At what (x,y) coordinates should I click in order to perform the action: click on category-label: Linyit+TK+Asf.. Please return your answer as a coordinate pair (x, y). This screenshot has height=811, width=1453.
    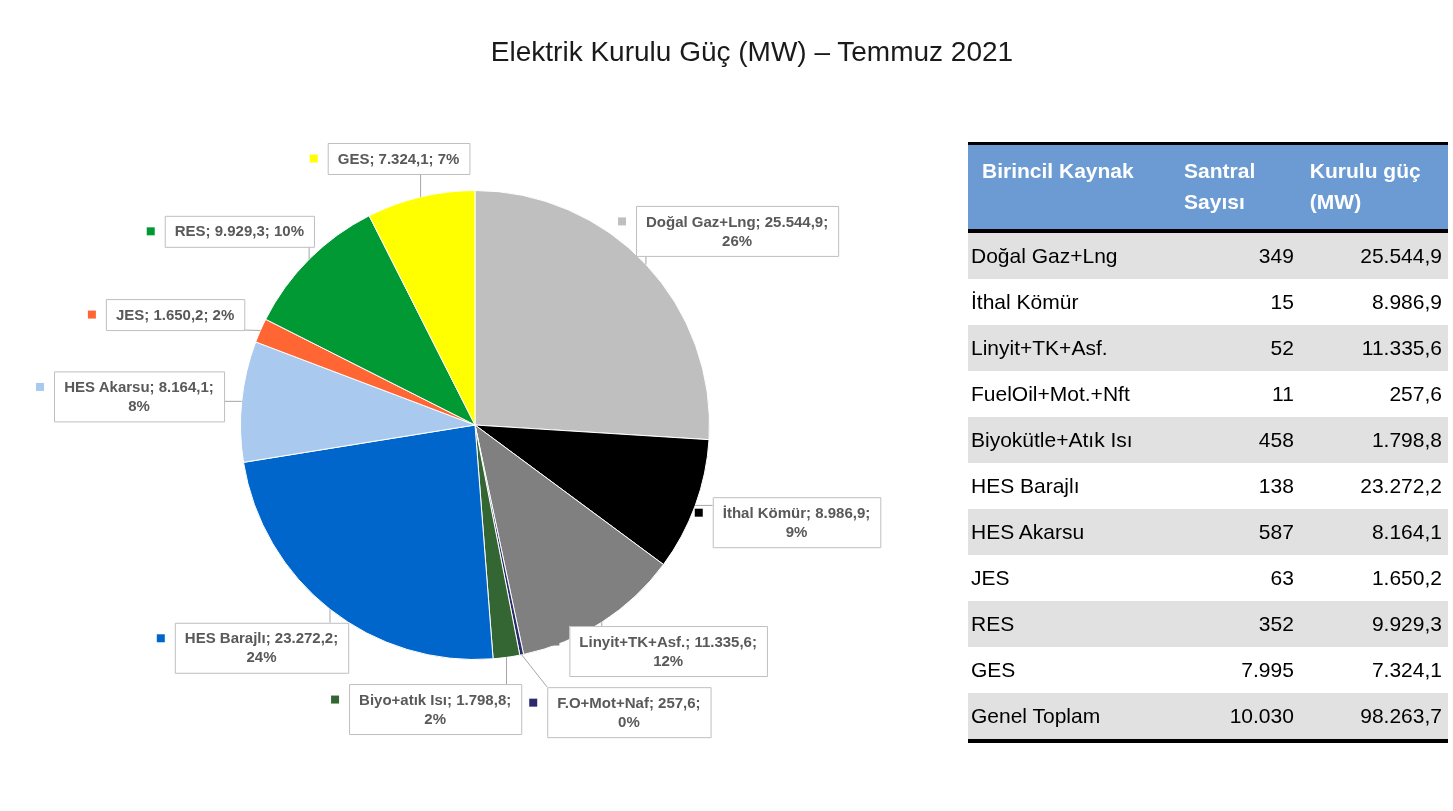
    Looking at the image, I should click on (1039, 347).